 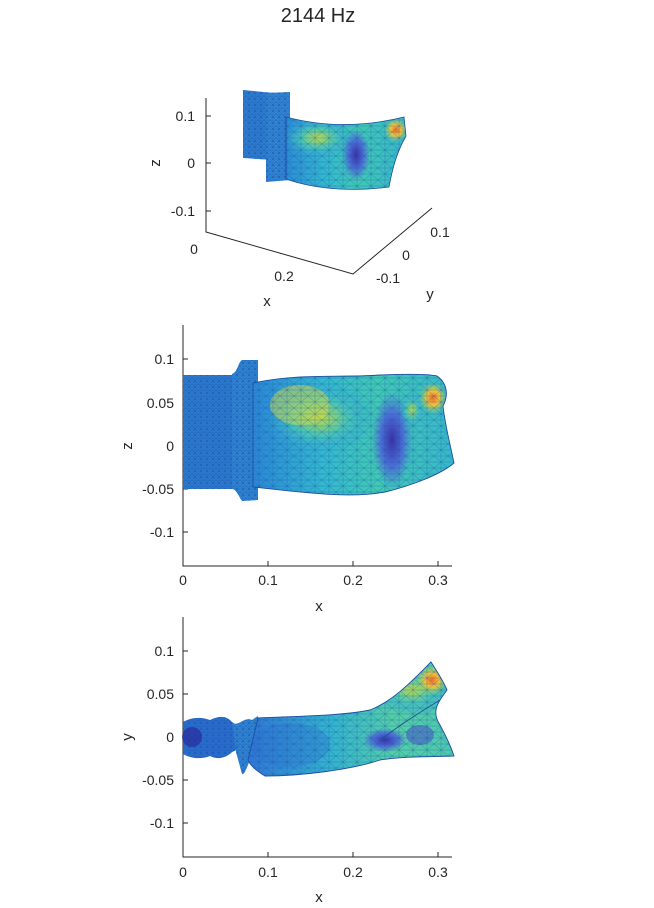 What do you see at coordinates (165, 651) in the screenshot?
I see `xy-y-tick-label: 0.1` at bounding box center [165, 651].